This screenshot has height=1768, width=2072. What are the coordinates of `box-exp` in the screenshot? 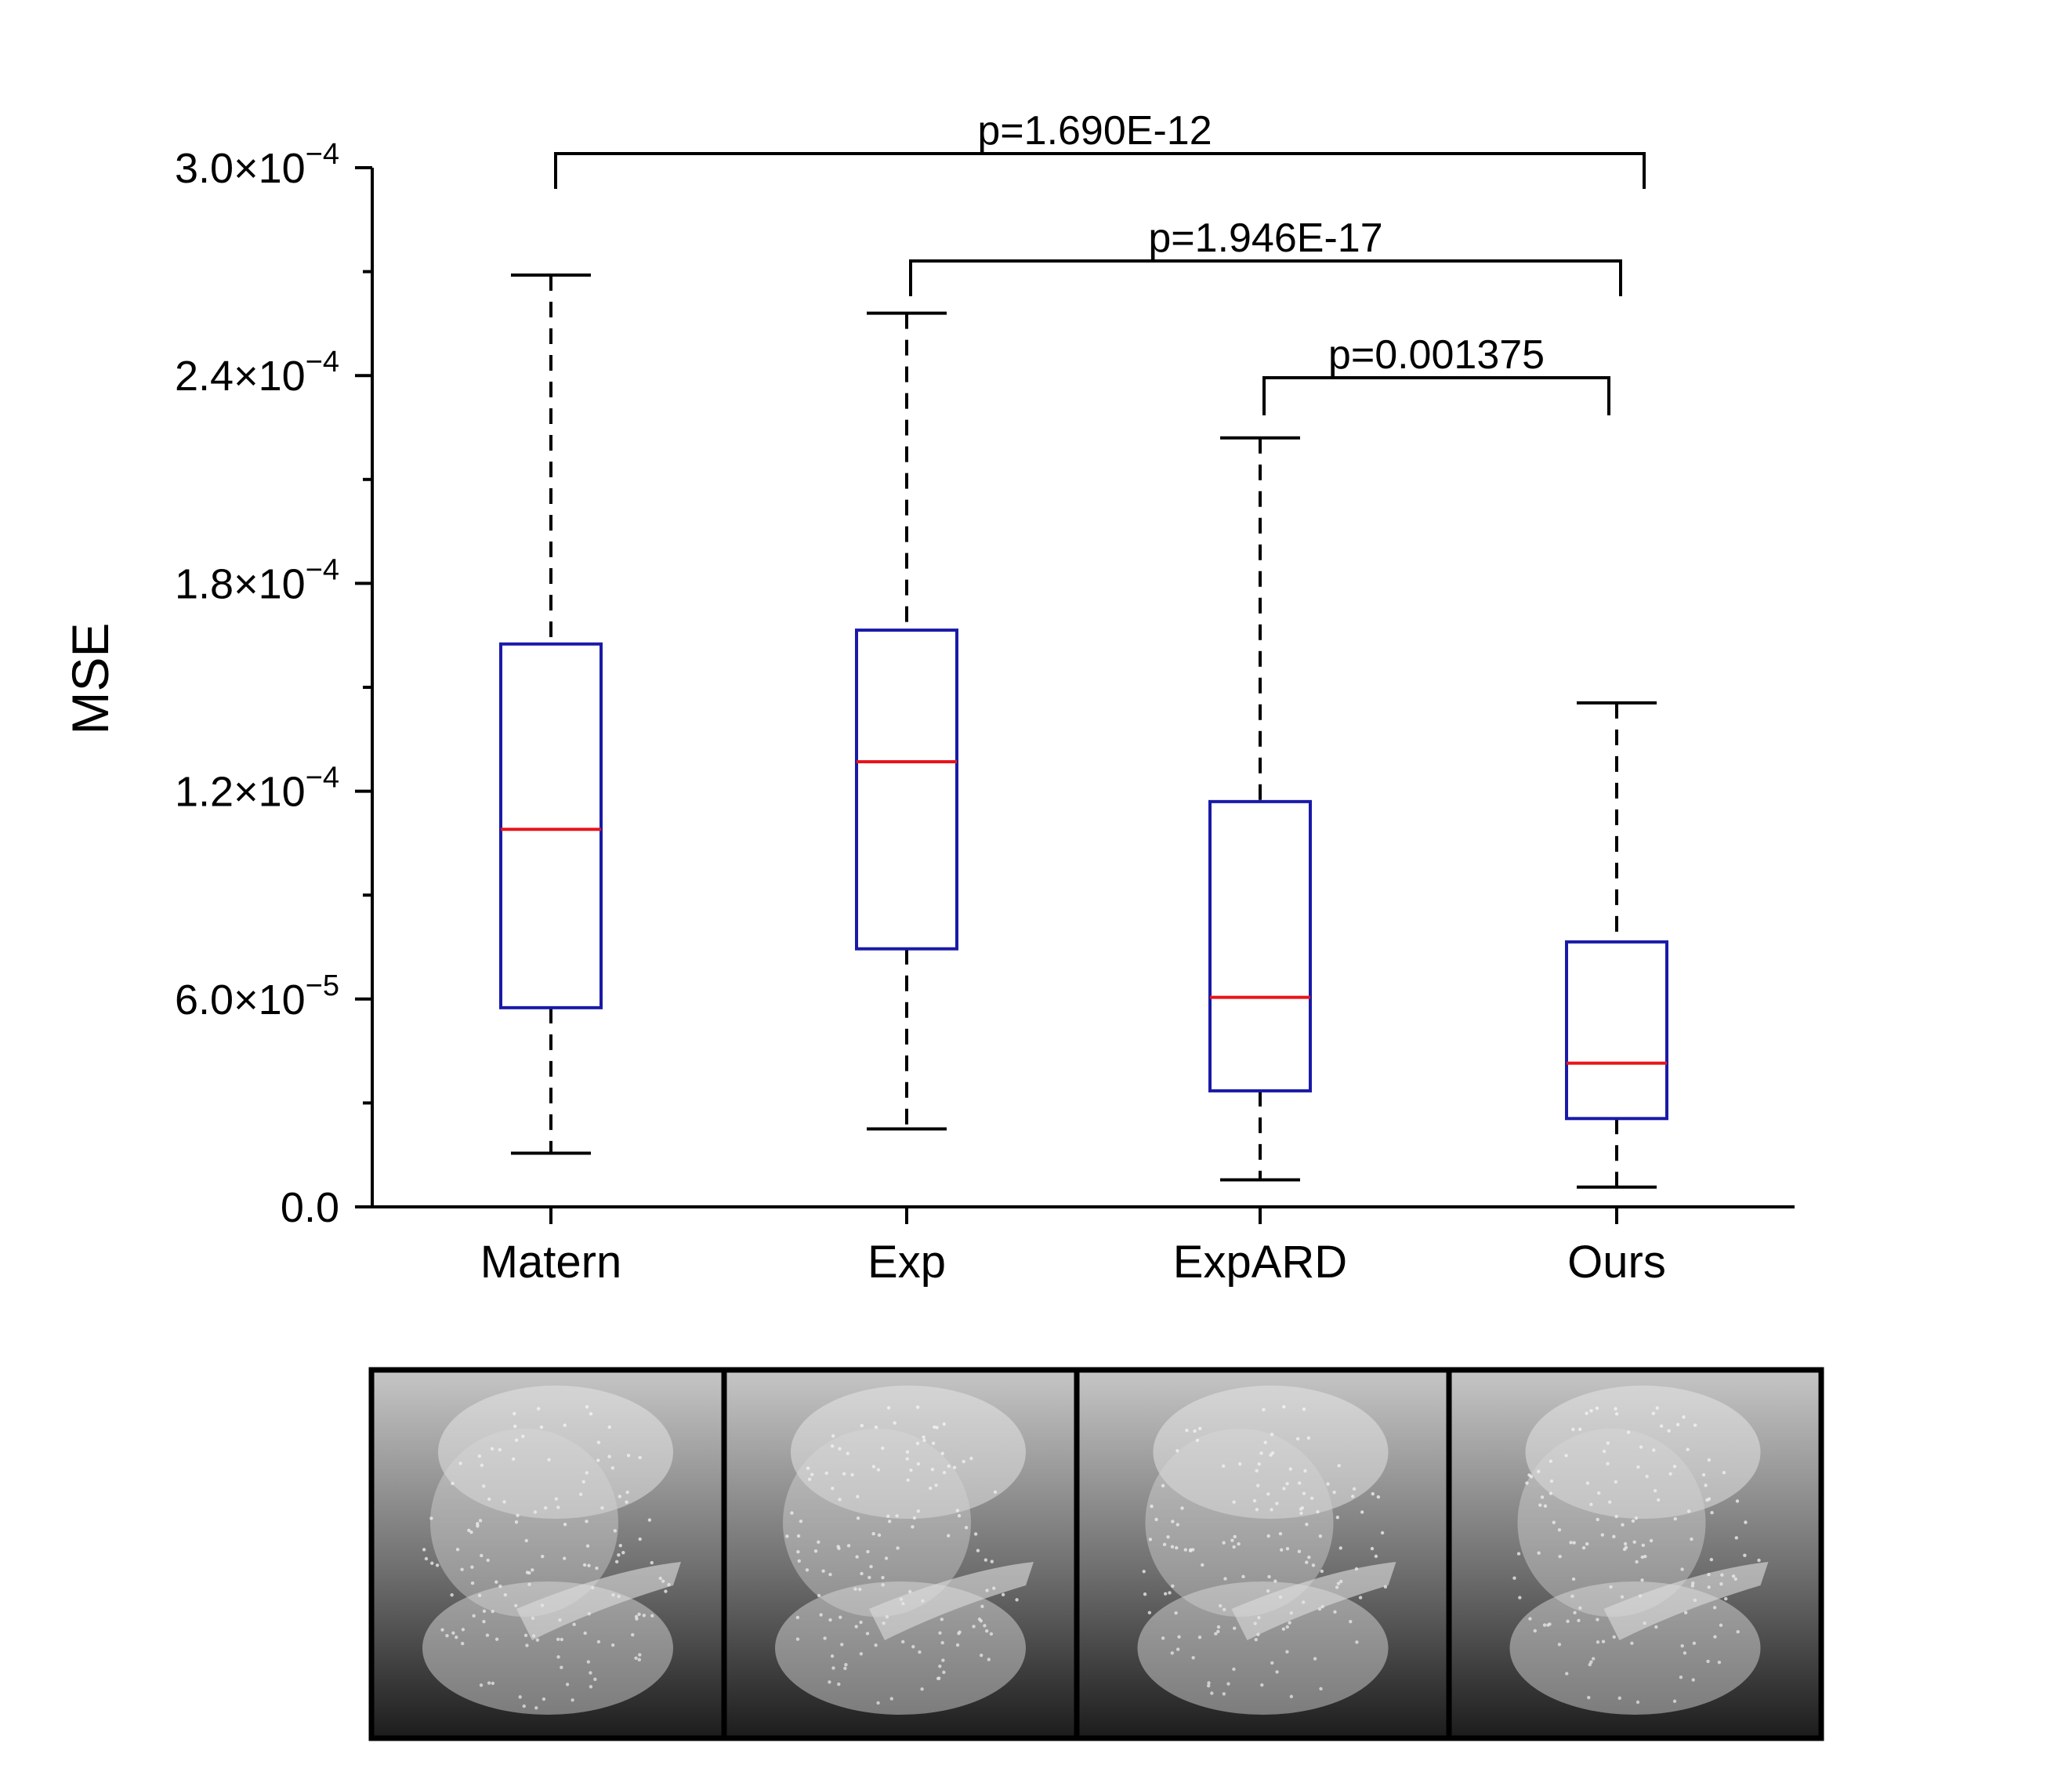 It's located at (906, 721).